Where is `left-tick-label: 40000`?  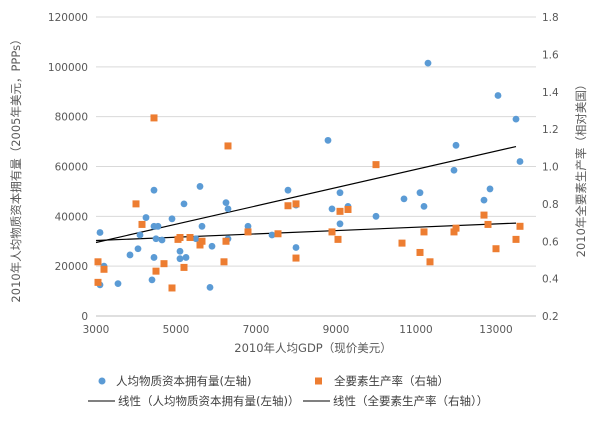
left-tick-label: 40000 is located at coordinates (71, 217).